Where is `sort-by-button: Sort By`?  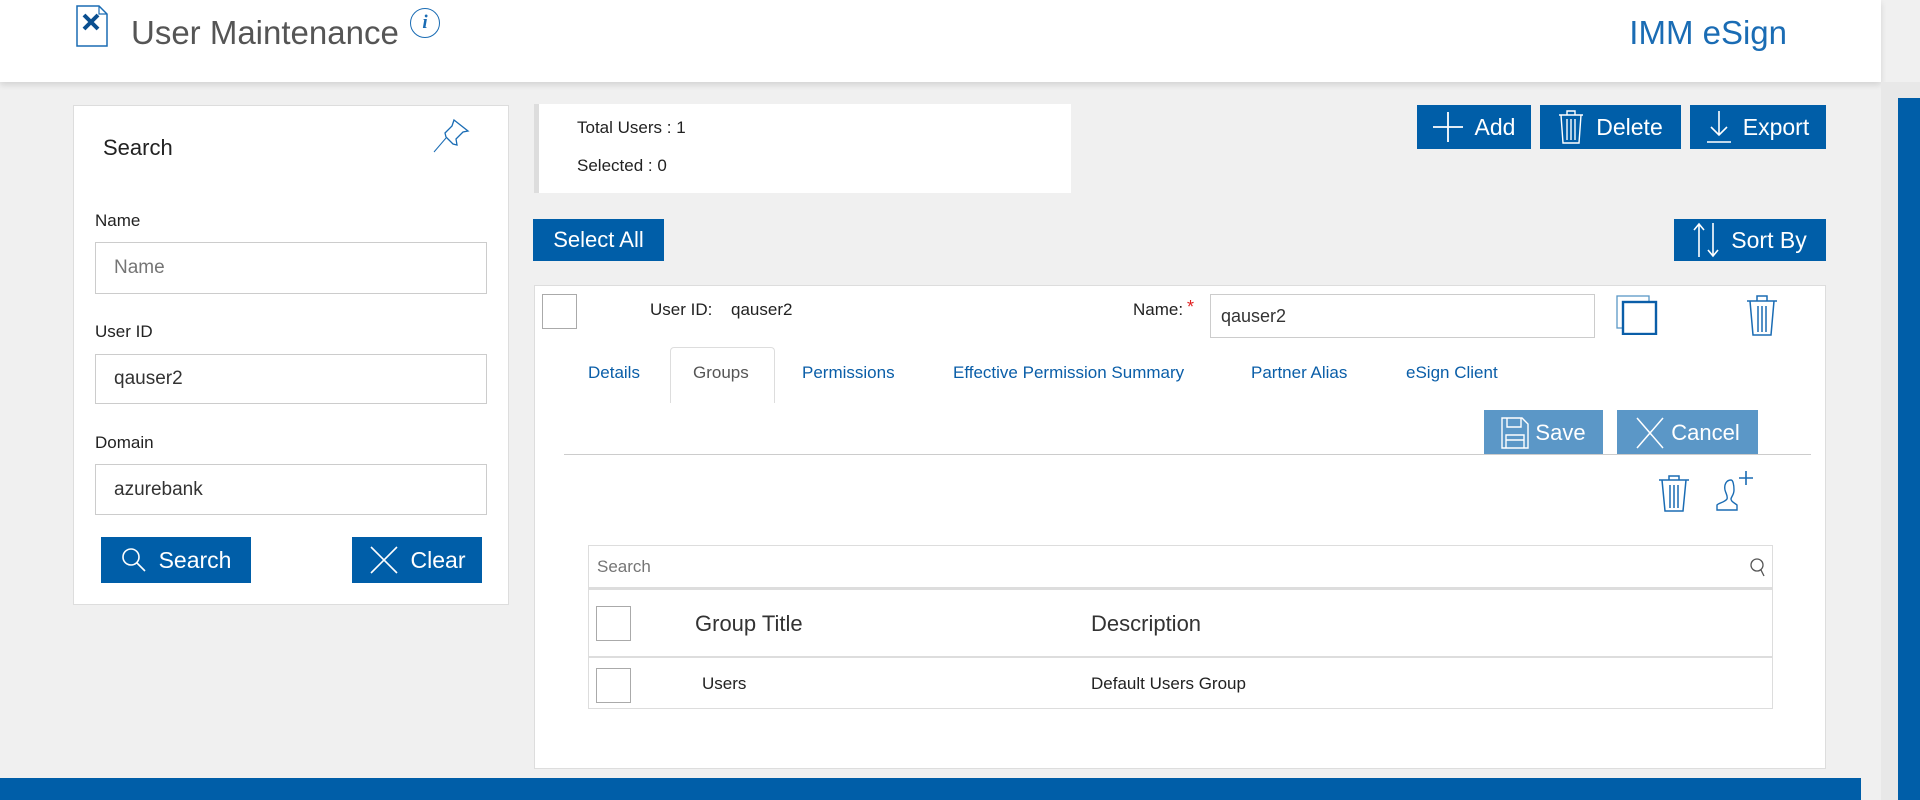
sort-by-button: Sort By is located at coordinates (1750, 240).